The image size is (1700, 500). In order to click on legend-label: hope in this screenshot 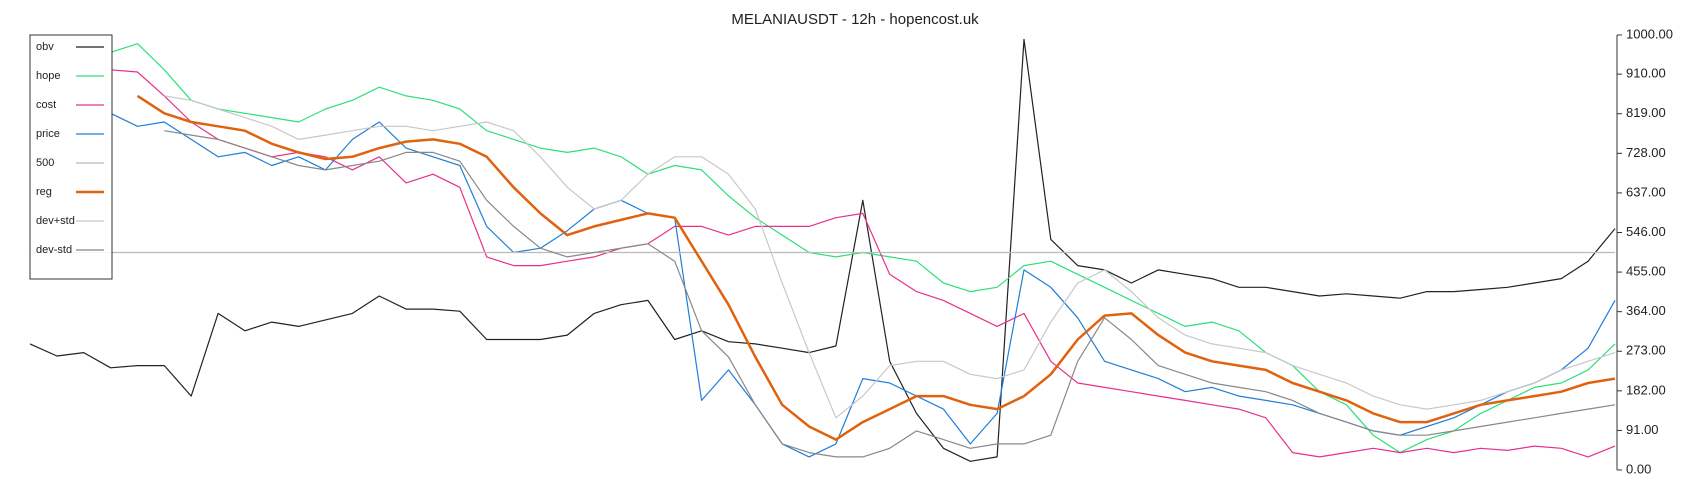, I will do `click(48, 76)`.